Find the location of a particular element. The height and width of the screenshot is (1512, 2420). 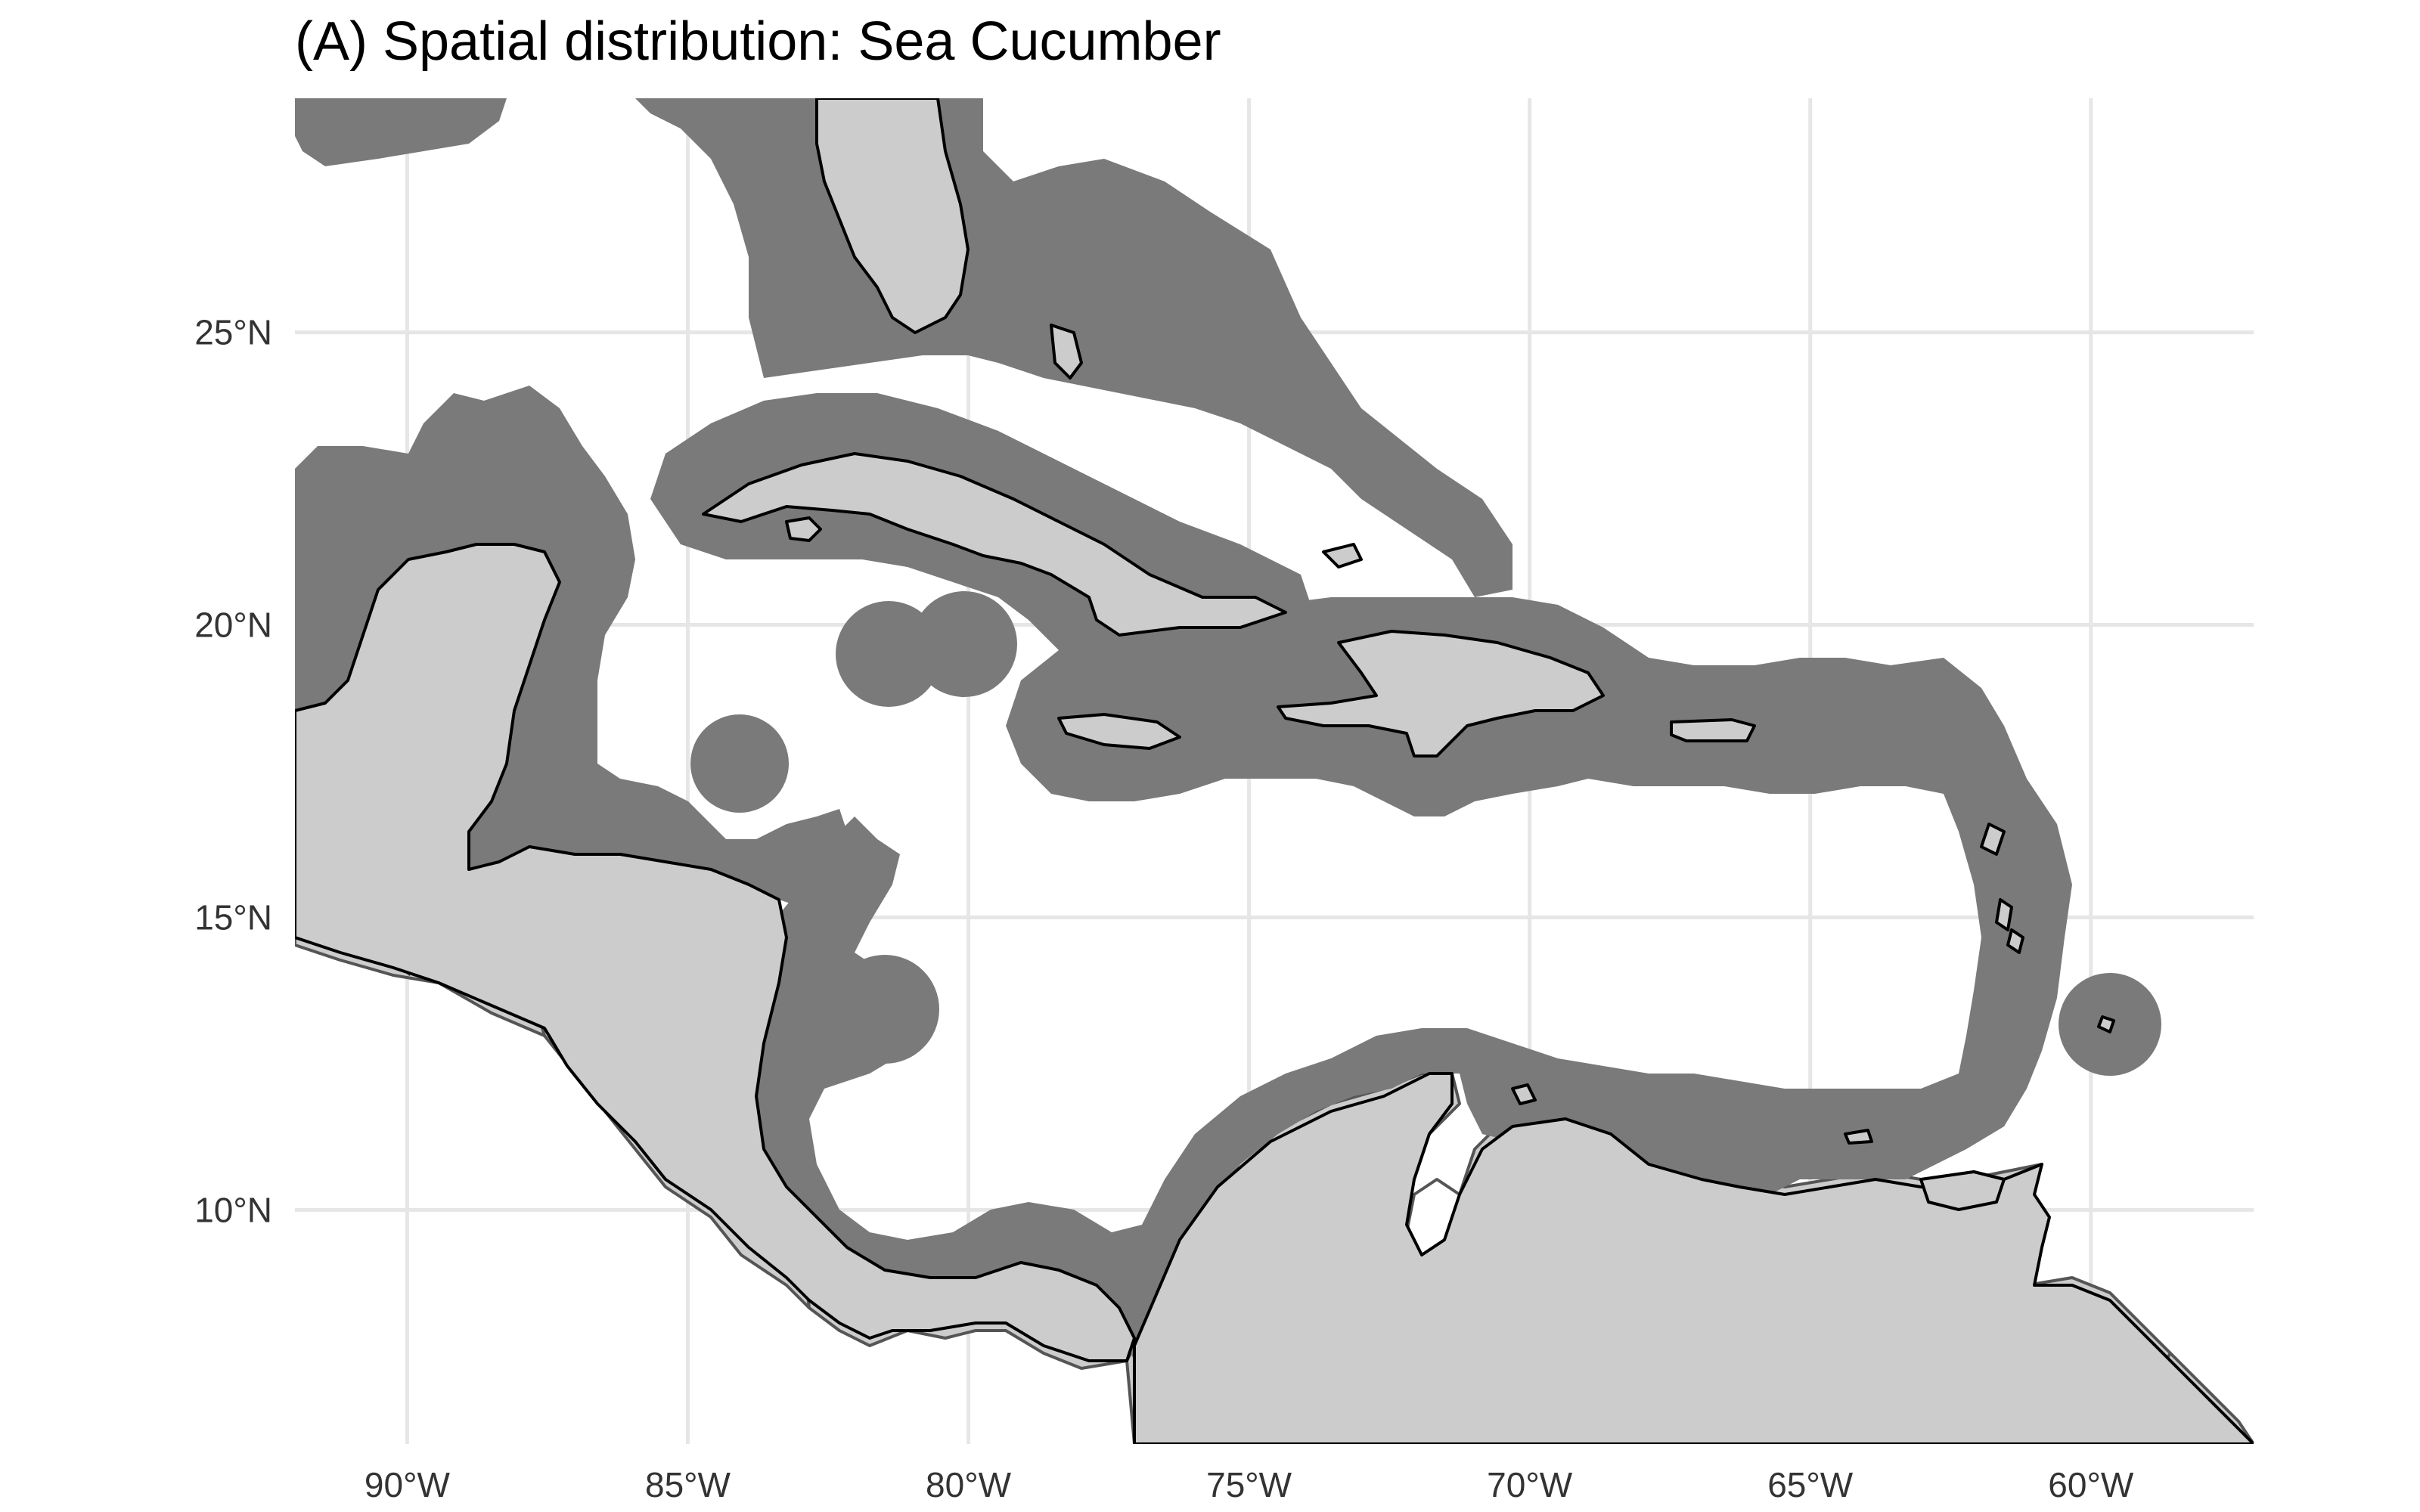

y-tick-label: 25°N is located at coordinates (233, 332).